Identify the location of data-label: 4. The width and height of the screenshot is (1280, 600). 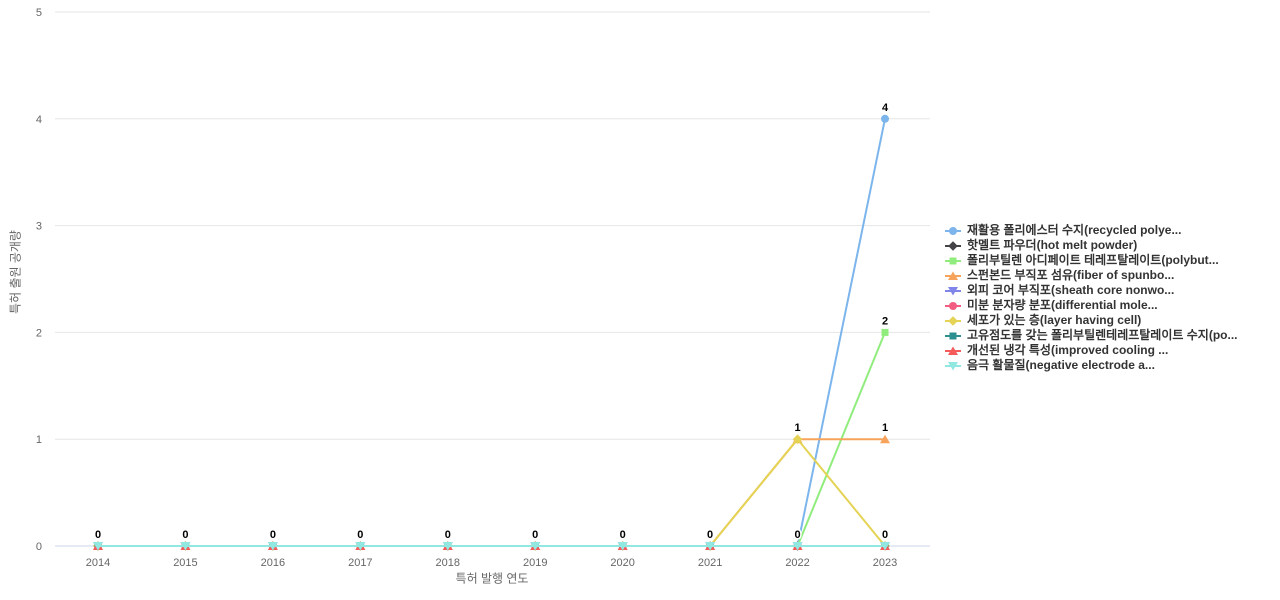
(885, 108).